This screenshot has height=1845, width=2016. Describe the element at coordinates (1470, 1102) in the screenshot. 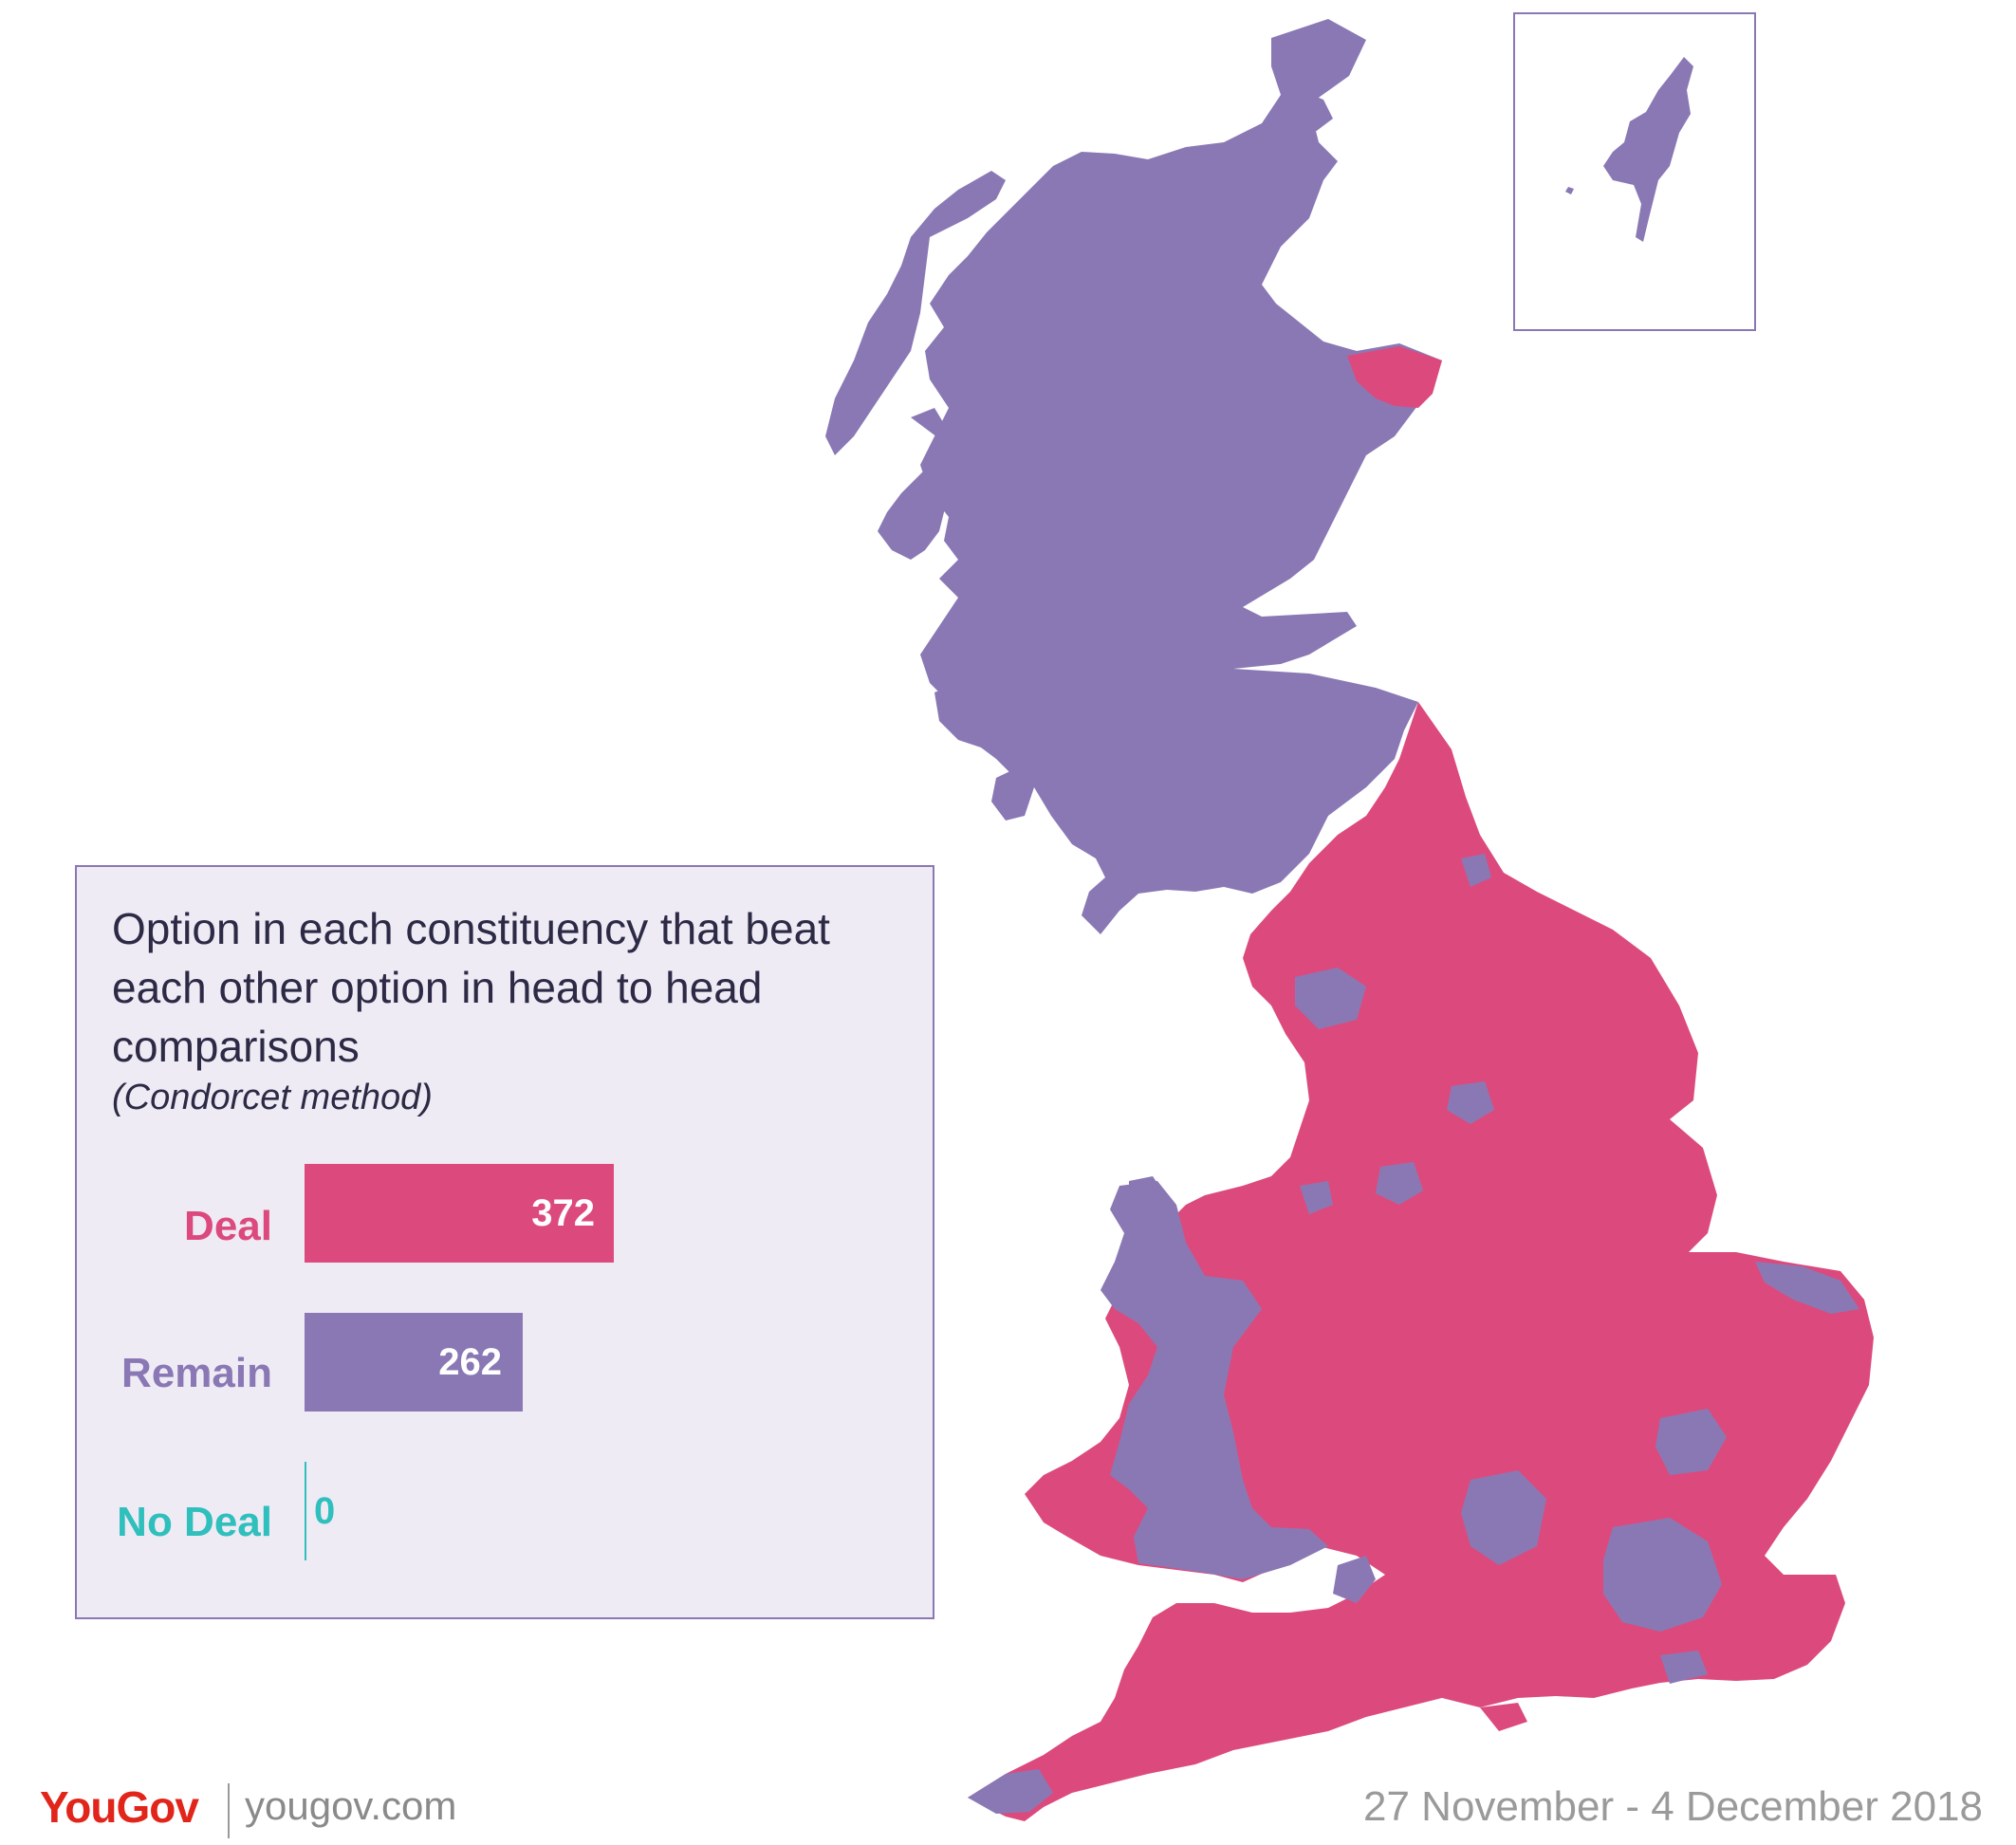

I see `leeds-remain` at that location.